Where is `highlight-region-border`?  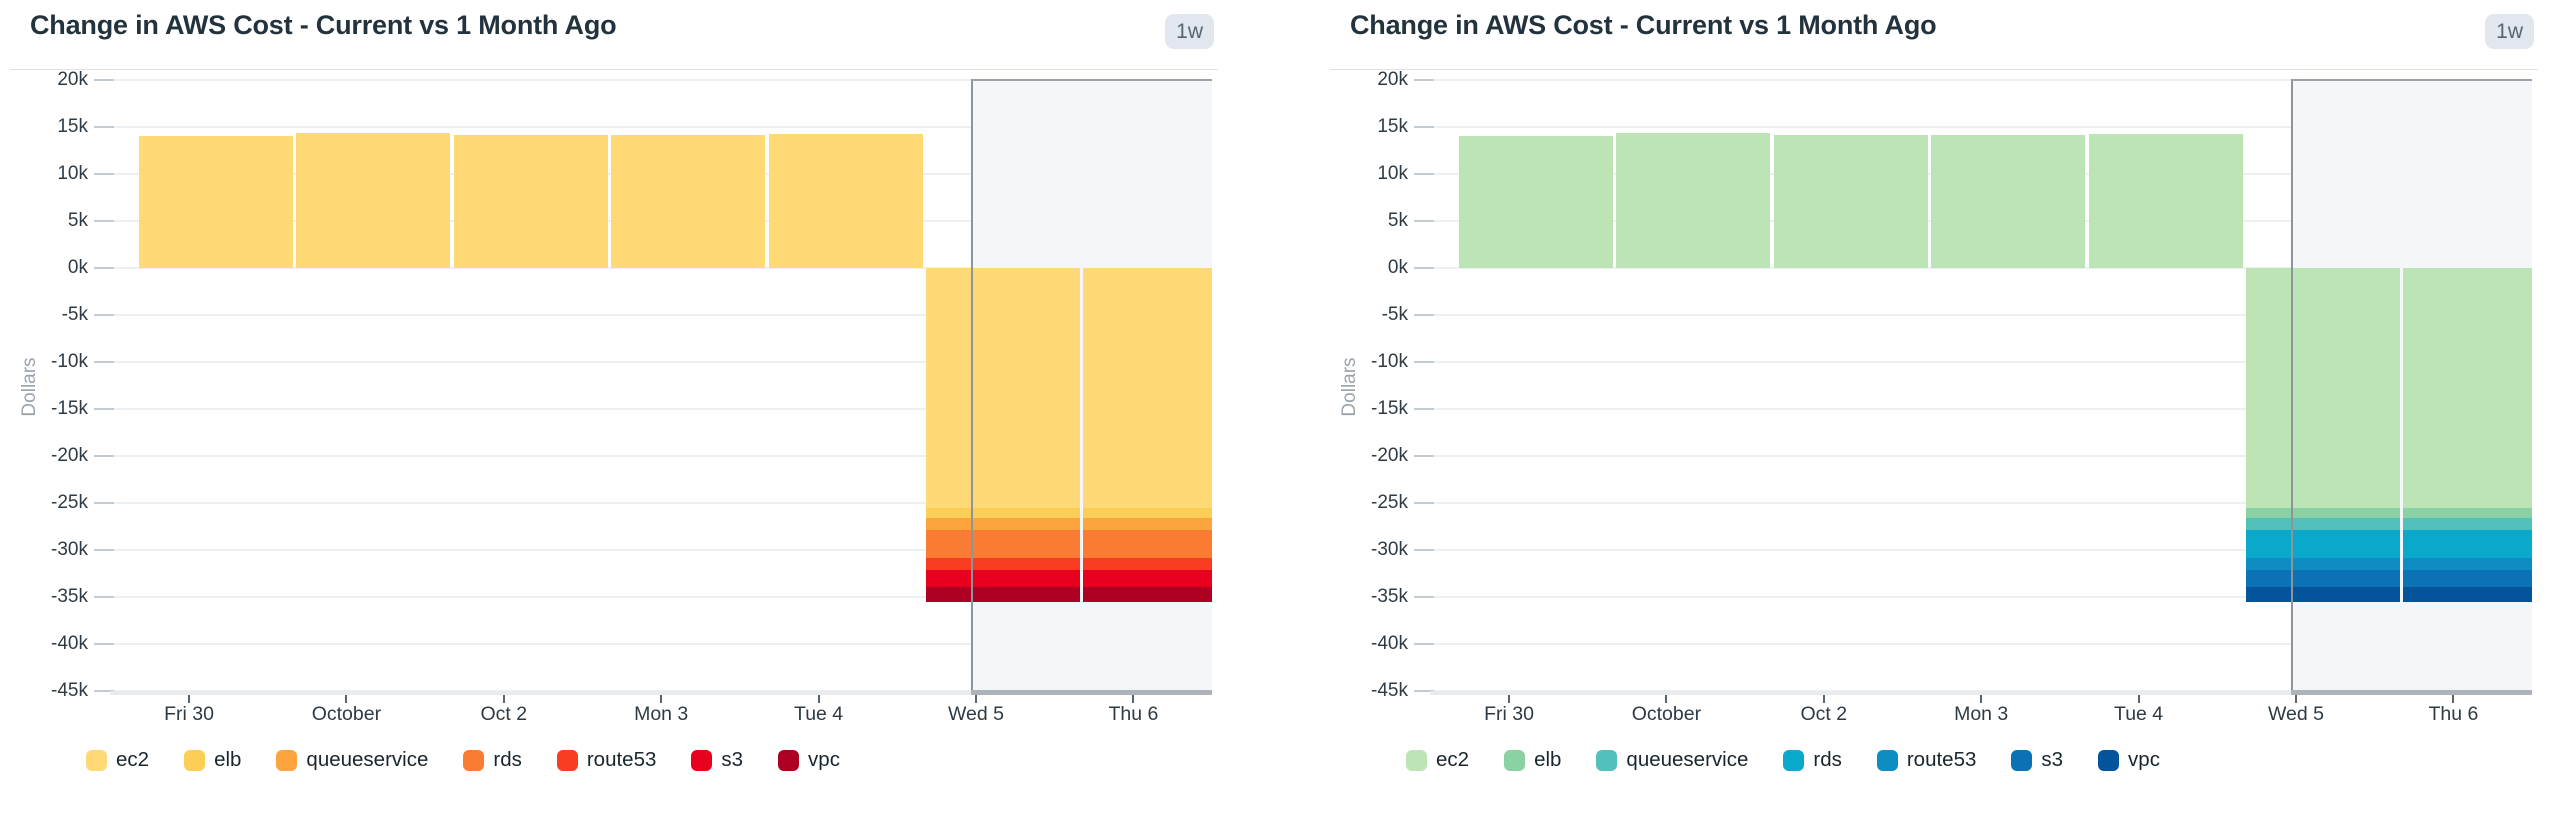
highlight-region-border is located at coordinates (1091, 384).